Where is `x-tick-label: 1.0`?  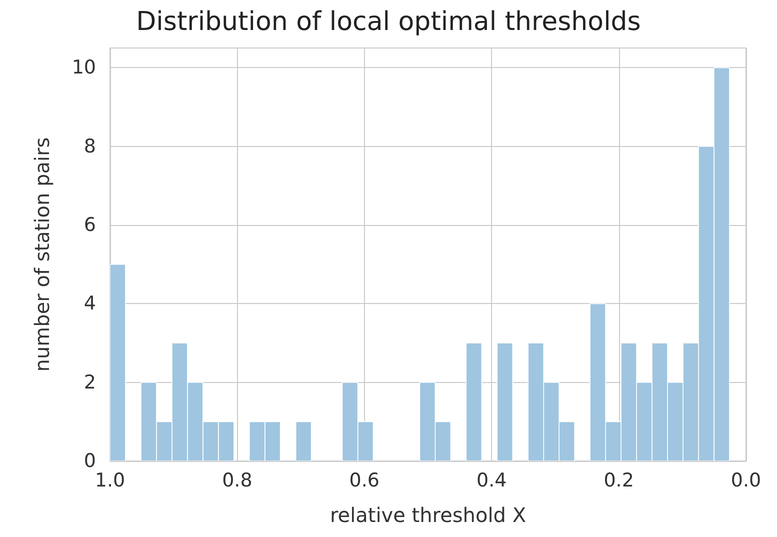
x-tick-label: 1.0 is located at coordinates (110, 481).